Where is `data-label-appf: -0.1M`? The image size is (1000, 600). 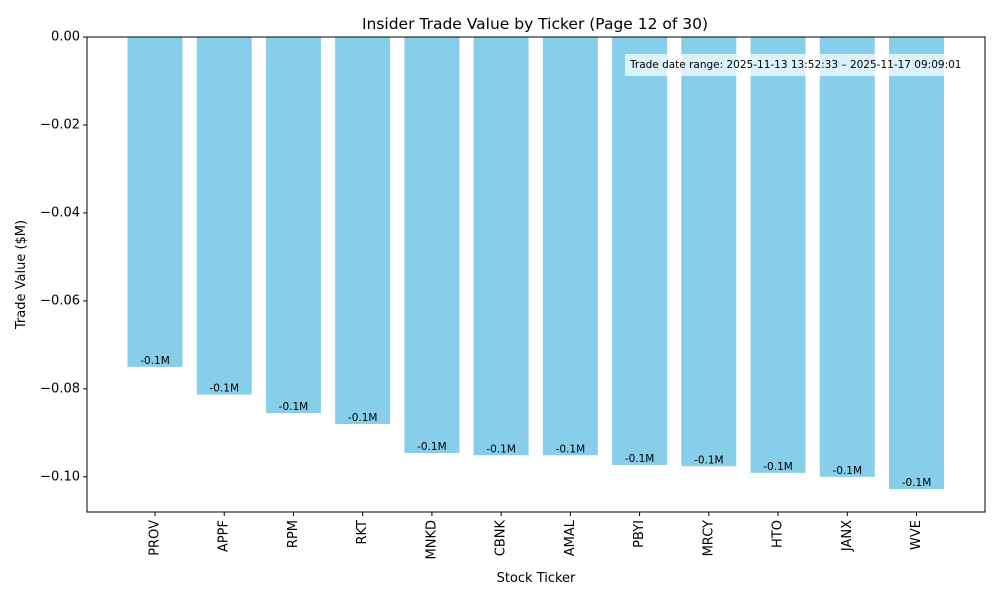
data-label-appf: -0.1M is located at coordinates (224, 389).